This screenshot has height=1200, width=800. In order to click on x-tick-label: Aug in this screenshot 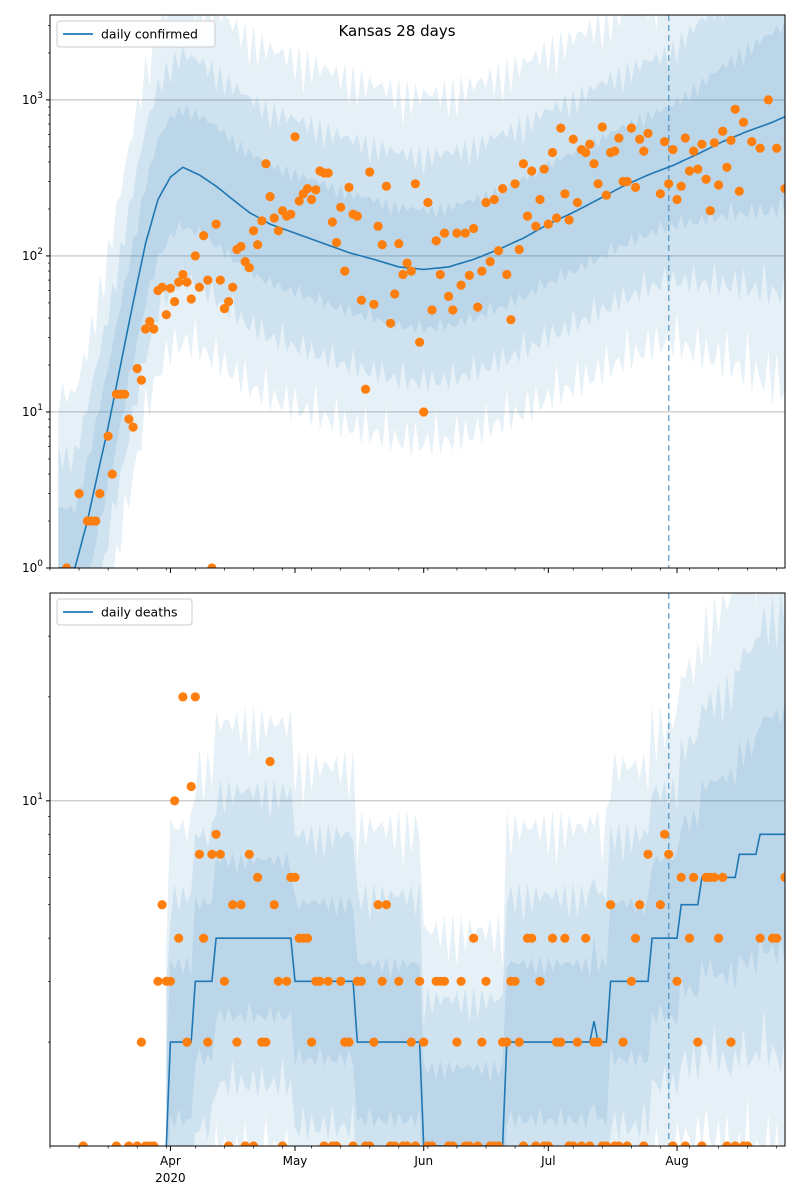, I will do `click(676, 1161)`.